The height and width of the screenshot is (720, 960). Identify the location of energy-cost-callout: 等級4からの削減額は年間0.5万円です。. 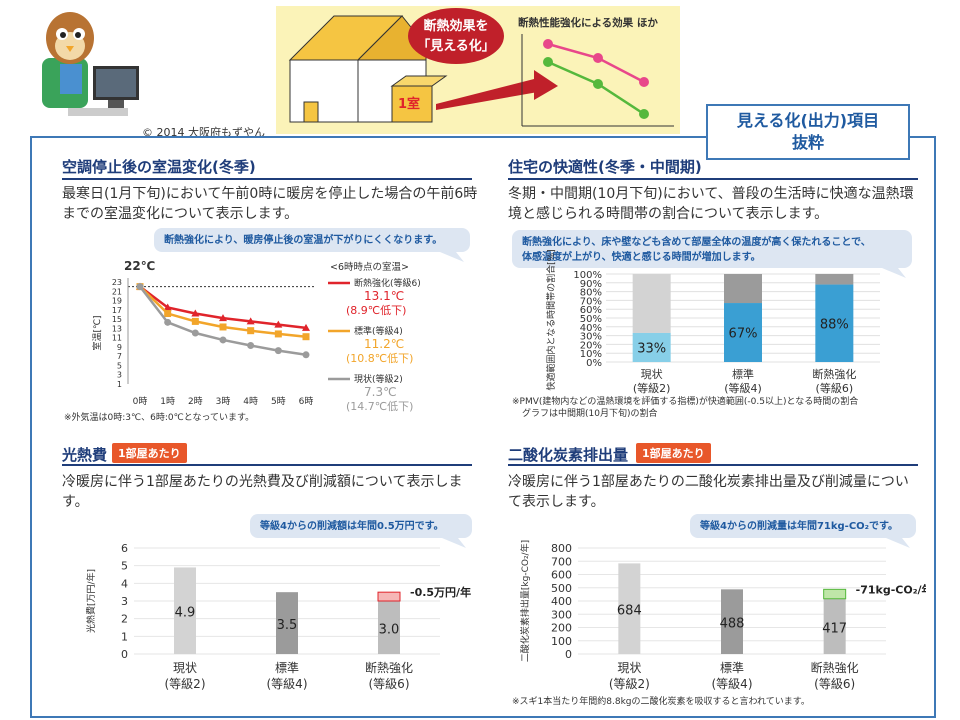
(361, 531).